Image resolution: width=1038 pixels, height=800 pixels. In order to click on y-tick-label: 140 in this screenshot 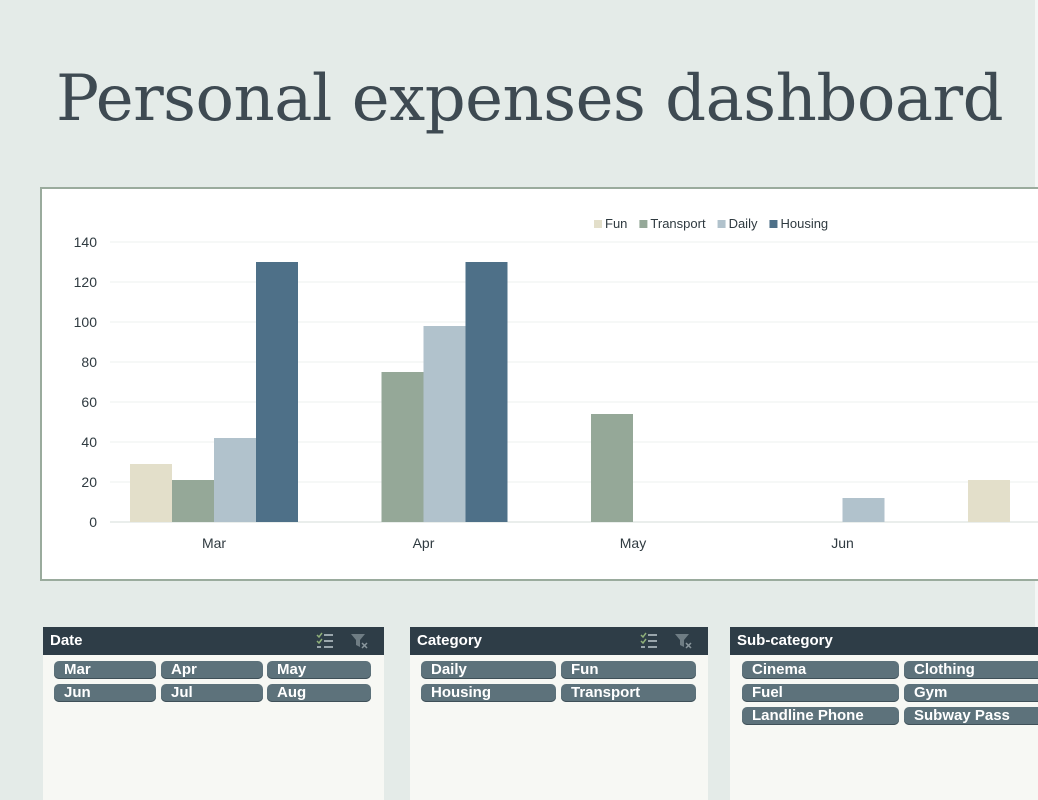, I will do `click(86, 242)`.